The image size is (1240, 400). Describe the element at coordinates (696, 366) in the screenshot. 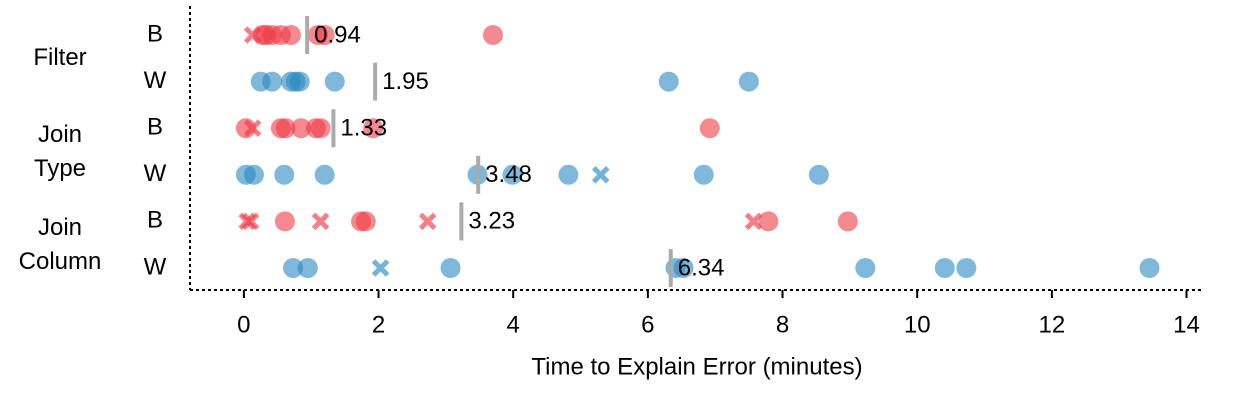

I see `x-axis-label: Time to Explain Error (minutes)` at that location.